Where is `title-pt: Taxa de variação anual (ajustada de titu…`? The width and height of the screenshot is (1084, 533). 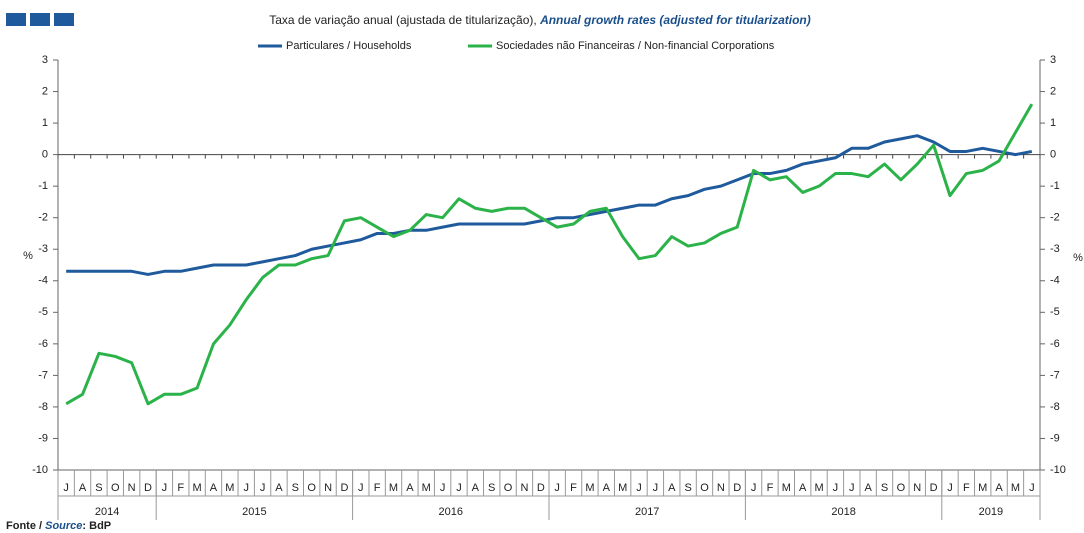 title-pt: Taxa de variação anual (ajustada de titu… is located at coordinates (404, 20).